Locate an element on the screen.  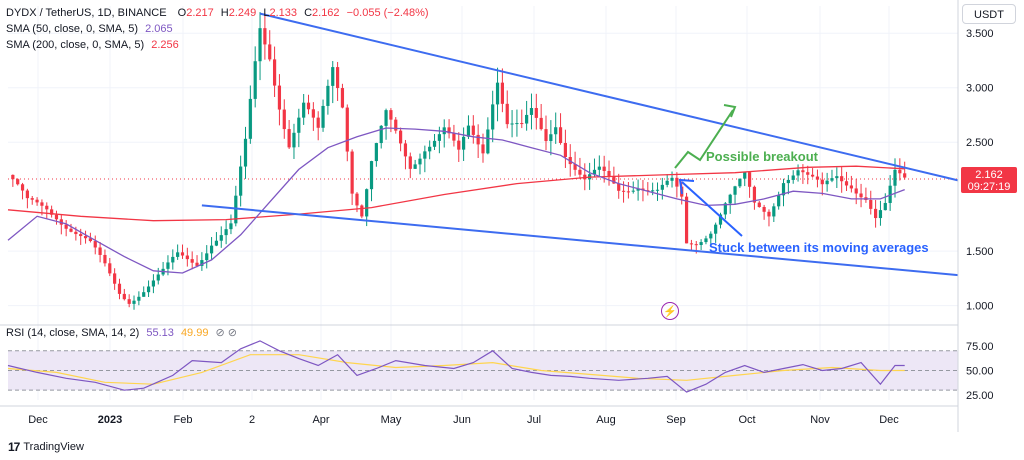
breakout-arrow is located at coordinates (704, 139).